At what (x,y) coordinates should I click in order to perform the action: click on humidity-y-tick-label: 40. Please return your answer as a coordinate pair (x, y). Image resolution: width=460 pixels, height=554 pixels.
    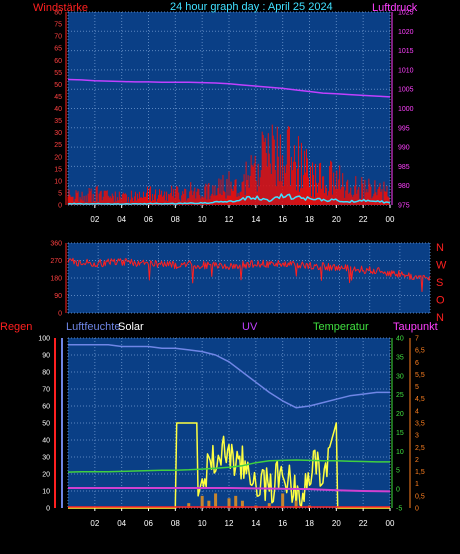
    Looking at the image, I should click on (46, 441).